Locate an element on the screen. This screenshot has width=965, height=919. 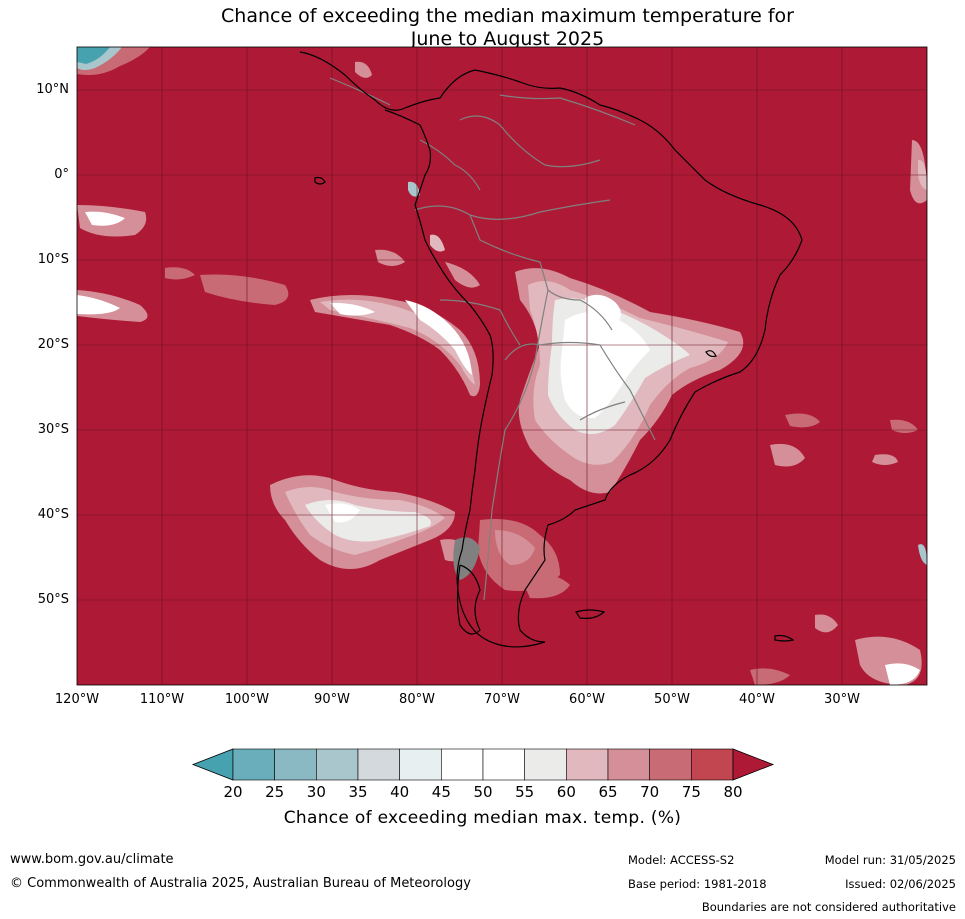
lat-label-40s: 40°S is located at coordinates (53, 514).